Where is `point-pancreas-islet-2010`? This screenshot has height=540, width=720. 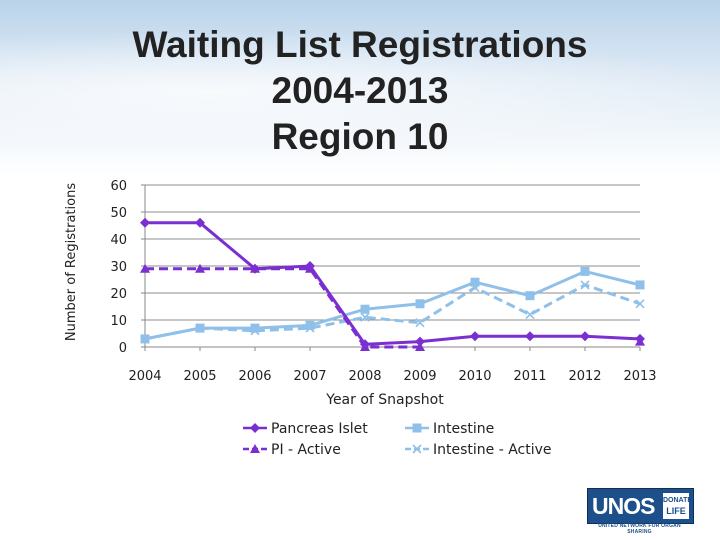
point-pancreas-islet-2010 is located at coordinates (475, 336).